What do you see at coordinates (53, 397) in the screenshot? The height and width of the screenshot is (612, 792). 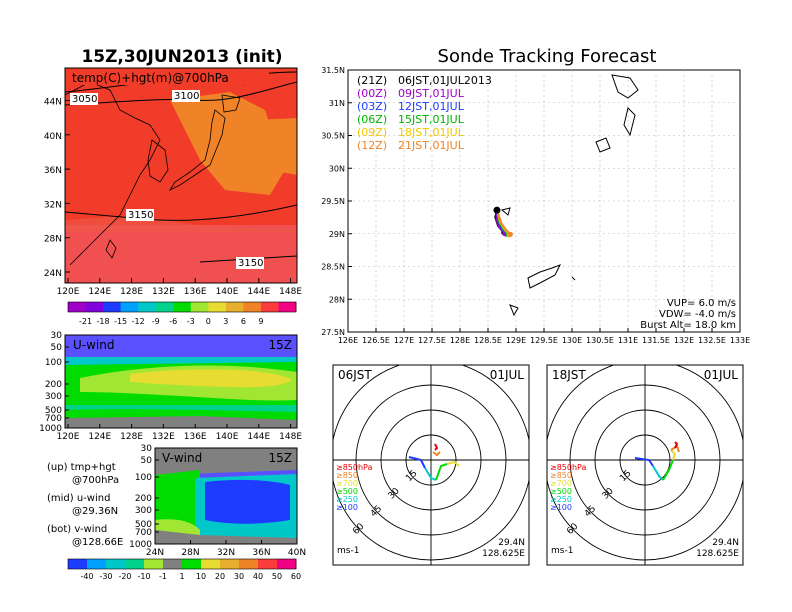 I see `u-pressure-label: 300` at bounding box center [53, 397].